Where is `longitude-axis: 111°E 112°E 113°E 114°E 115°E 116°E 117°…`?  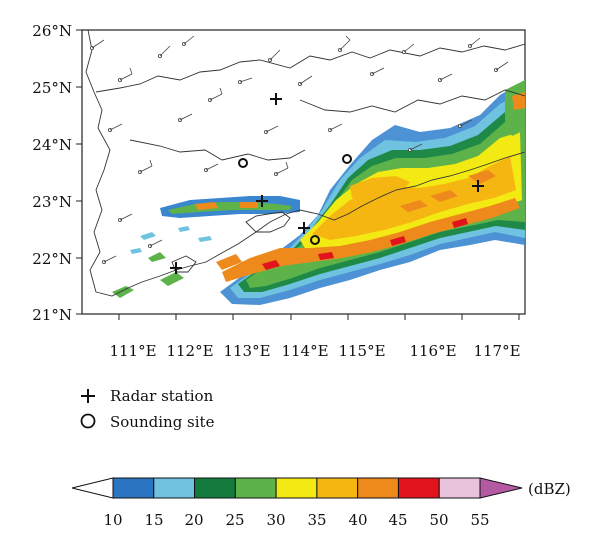
longitude-axis: 111°E 112°E 113°E 114°E 115°E 116°E 117°… is located at coordinates (315, 337).